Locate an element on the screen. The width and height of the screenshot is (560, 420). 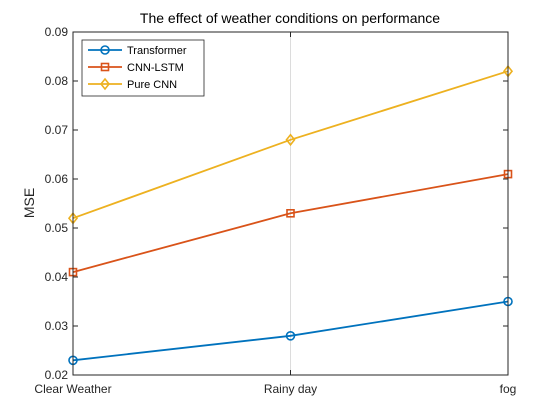
legend-marker-pure-cnn is located at coordinates (105, 84).